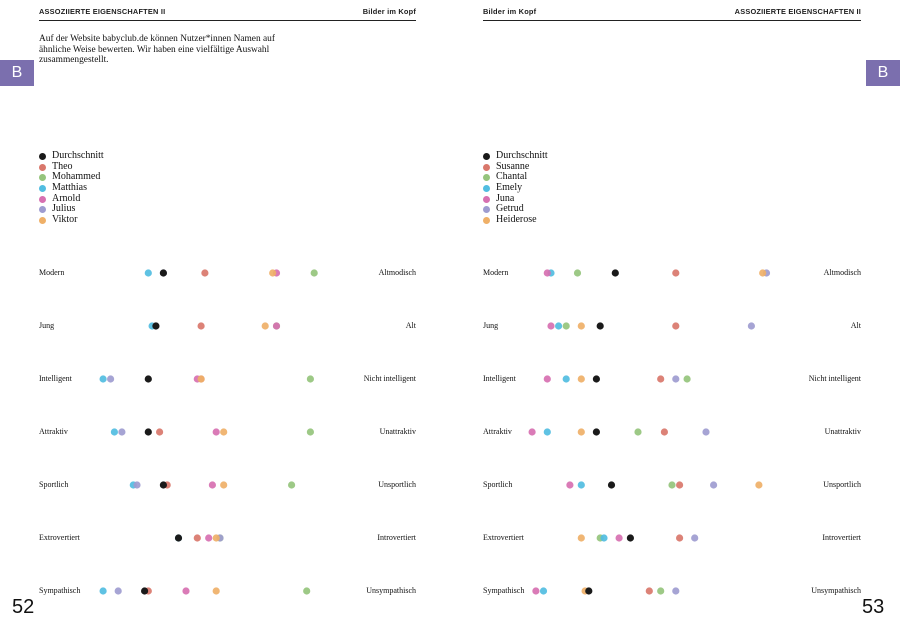 Image resolution: width=900 pixels, height=633 pixels. What do you see at coordinates (186, 591) in the screenshot?
I see `left-dot-arnold-sympathisch` at bounding box center [186, 591].